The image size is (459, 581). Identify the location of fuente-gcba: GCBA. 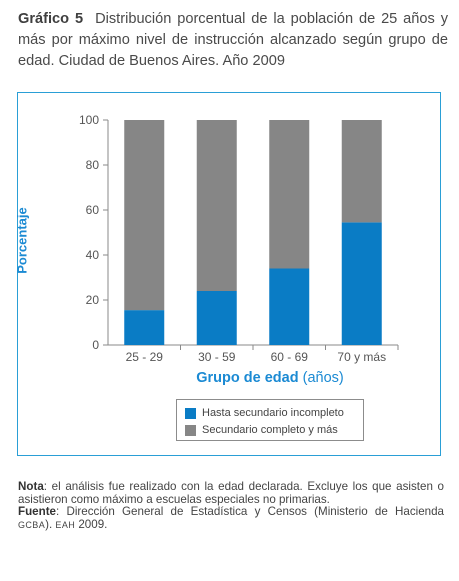
(32, 524).